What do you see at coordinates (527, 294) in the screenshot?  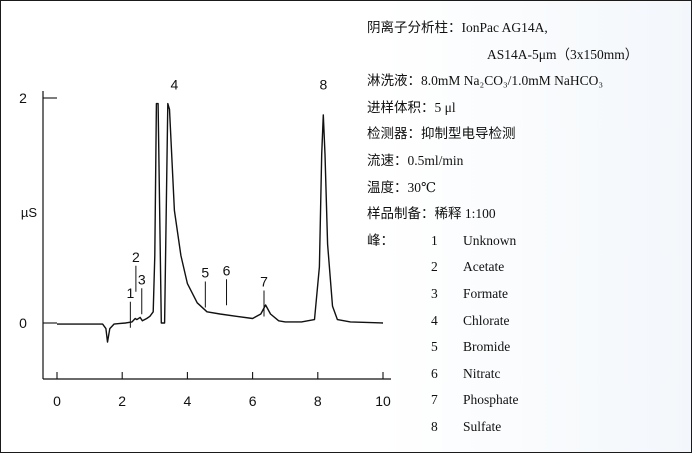 I see `peak-row: 3 Formate` at bounding box center [527, 294].